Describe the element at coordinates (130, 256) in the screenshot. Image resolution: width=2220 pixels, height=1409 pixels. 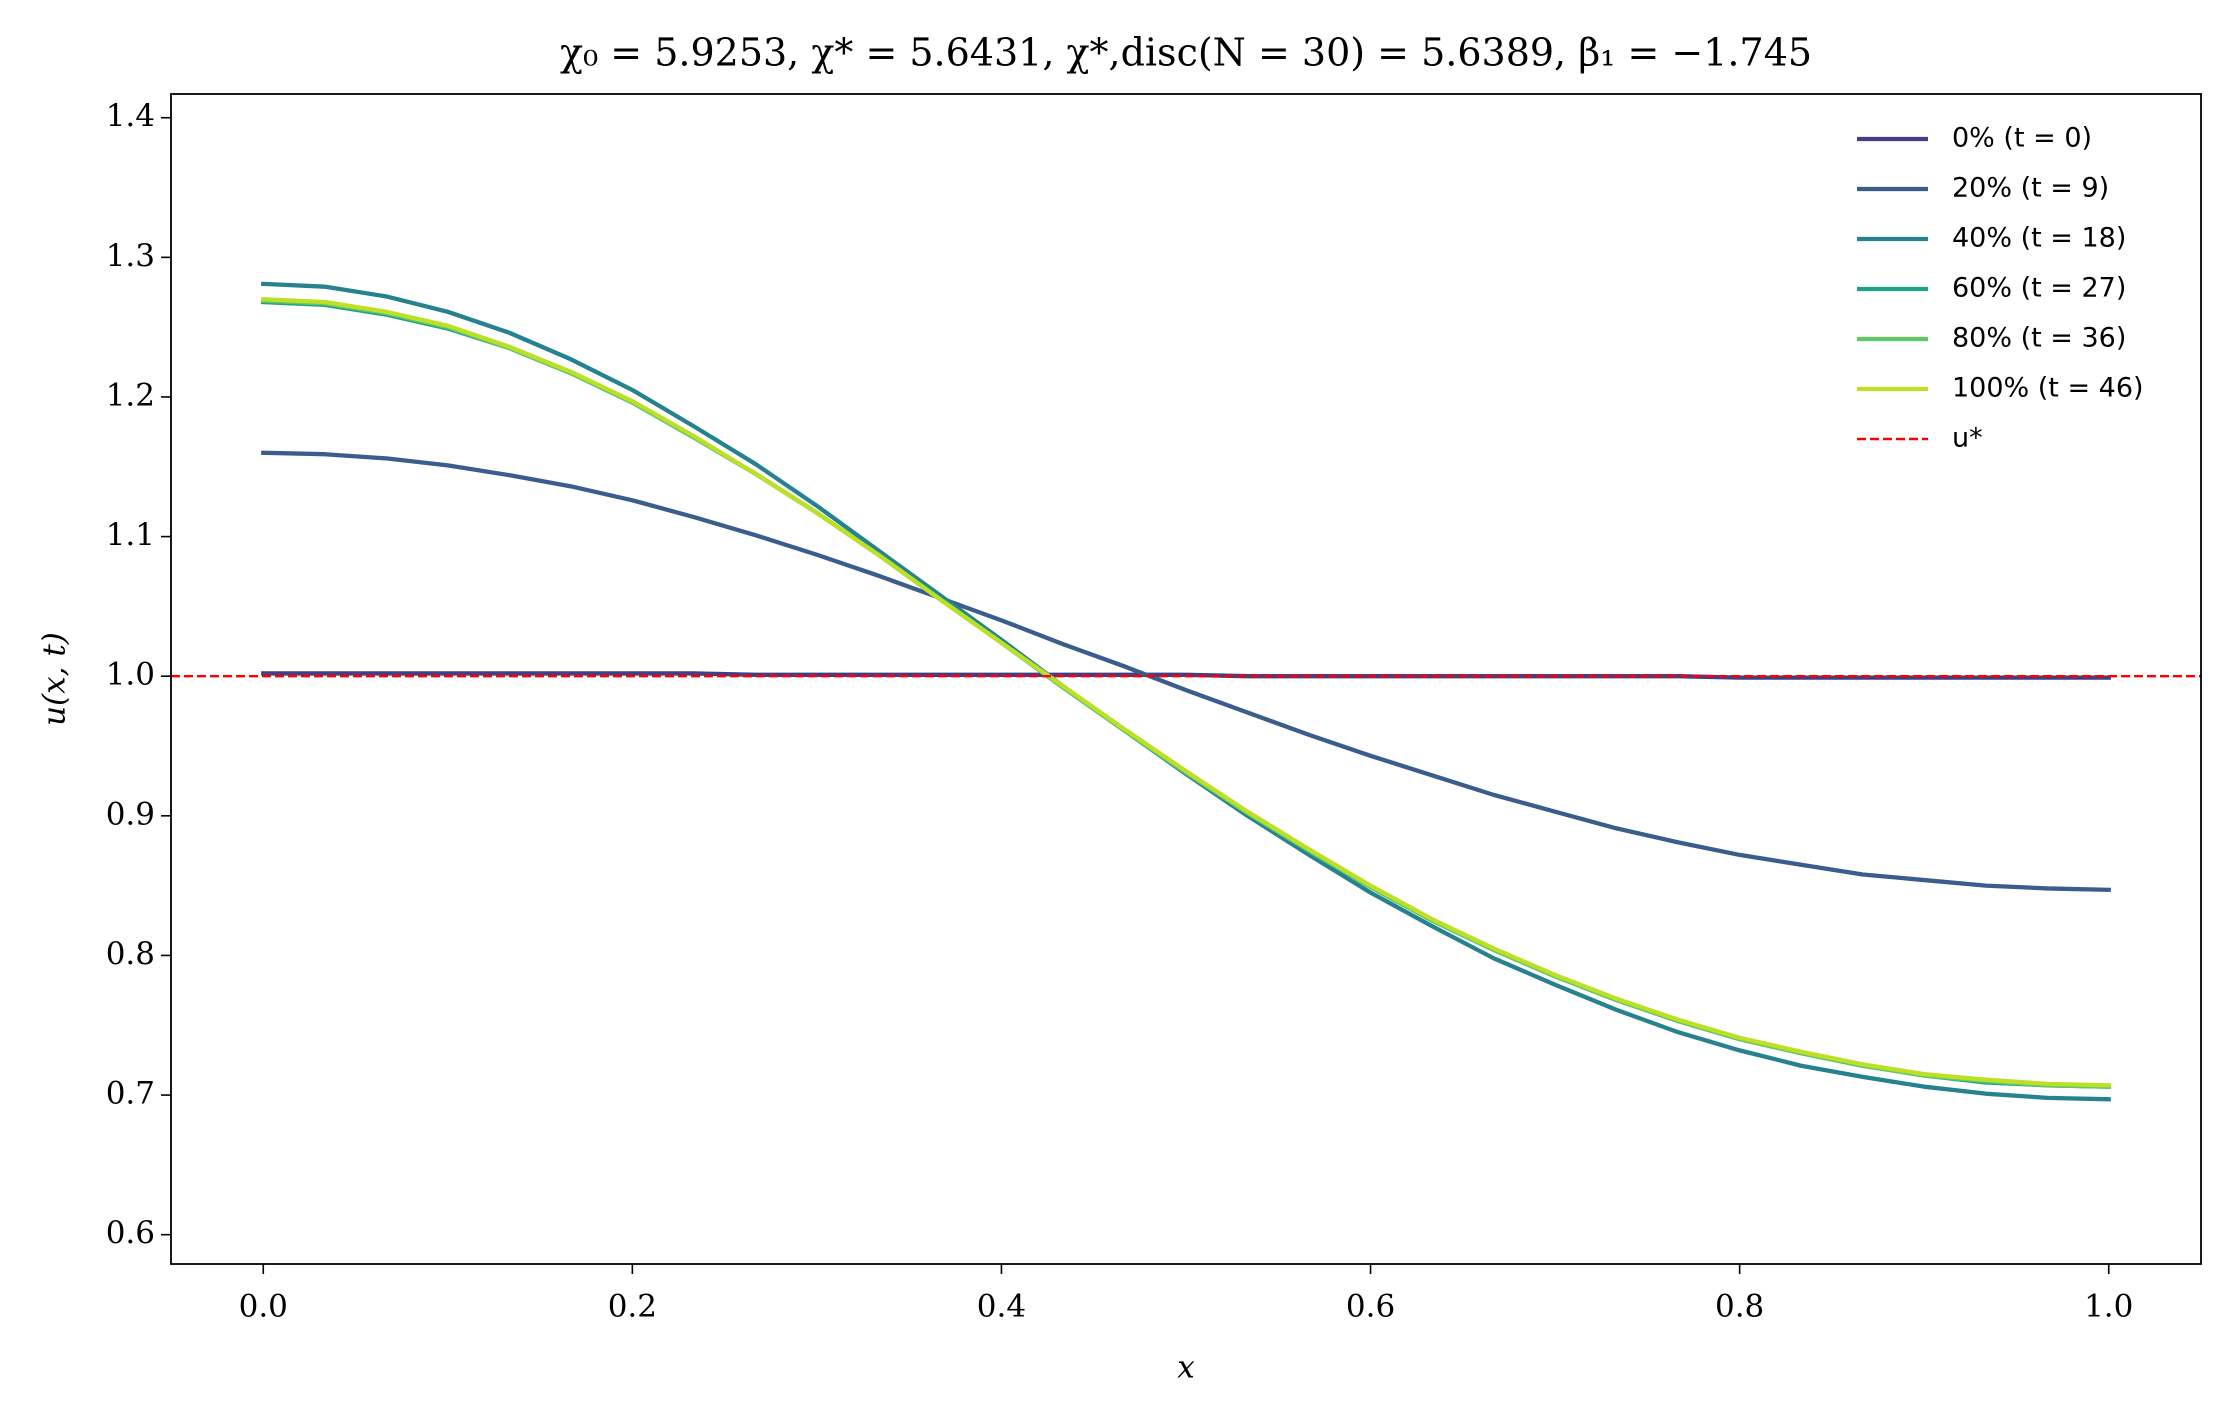
I see `y-tick-label: 1.3` at that location.